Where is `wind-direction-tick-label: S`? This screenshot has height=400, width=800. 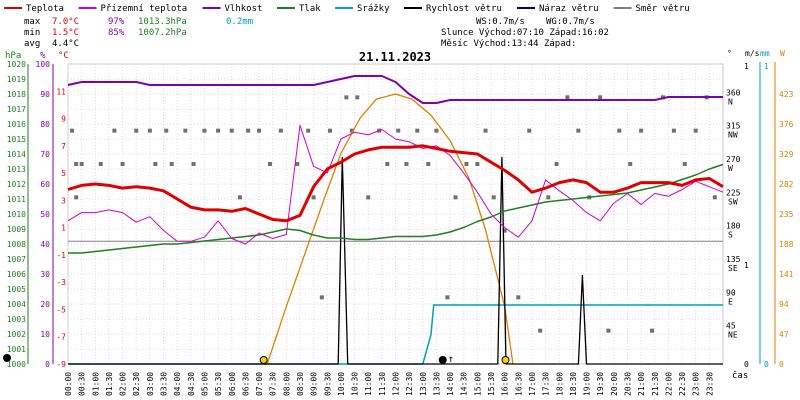
wind-direction-tick-label: S is located at coordinates (730, 235).